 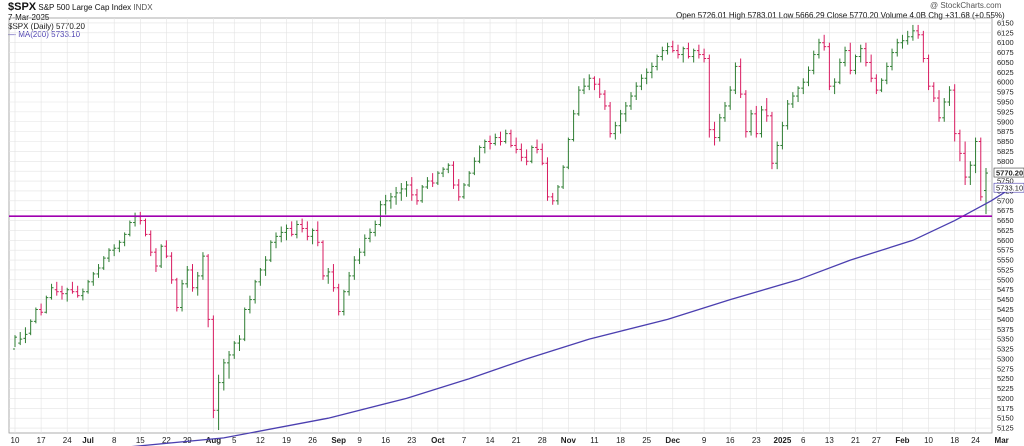 I want to click on x-tick-label: 29, so click(x=187, y=440).